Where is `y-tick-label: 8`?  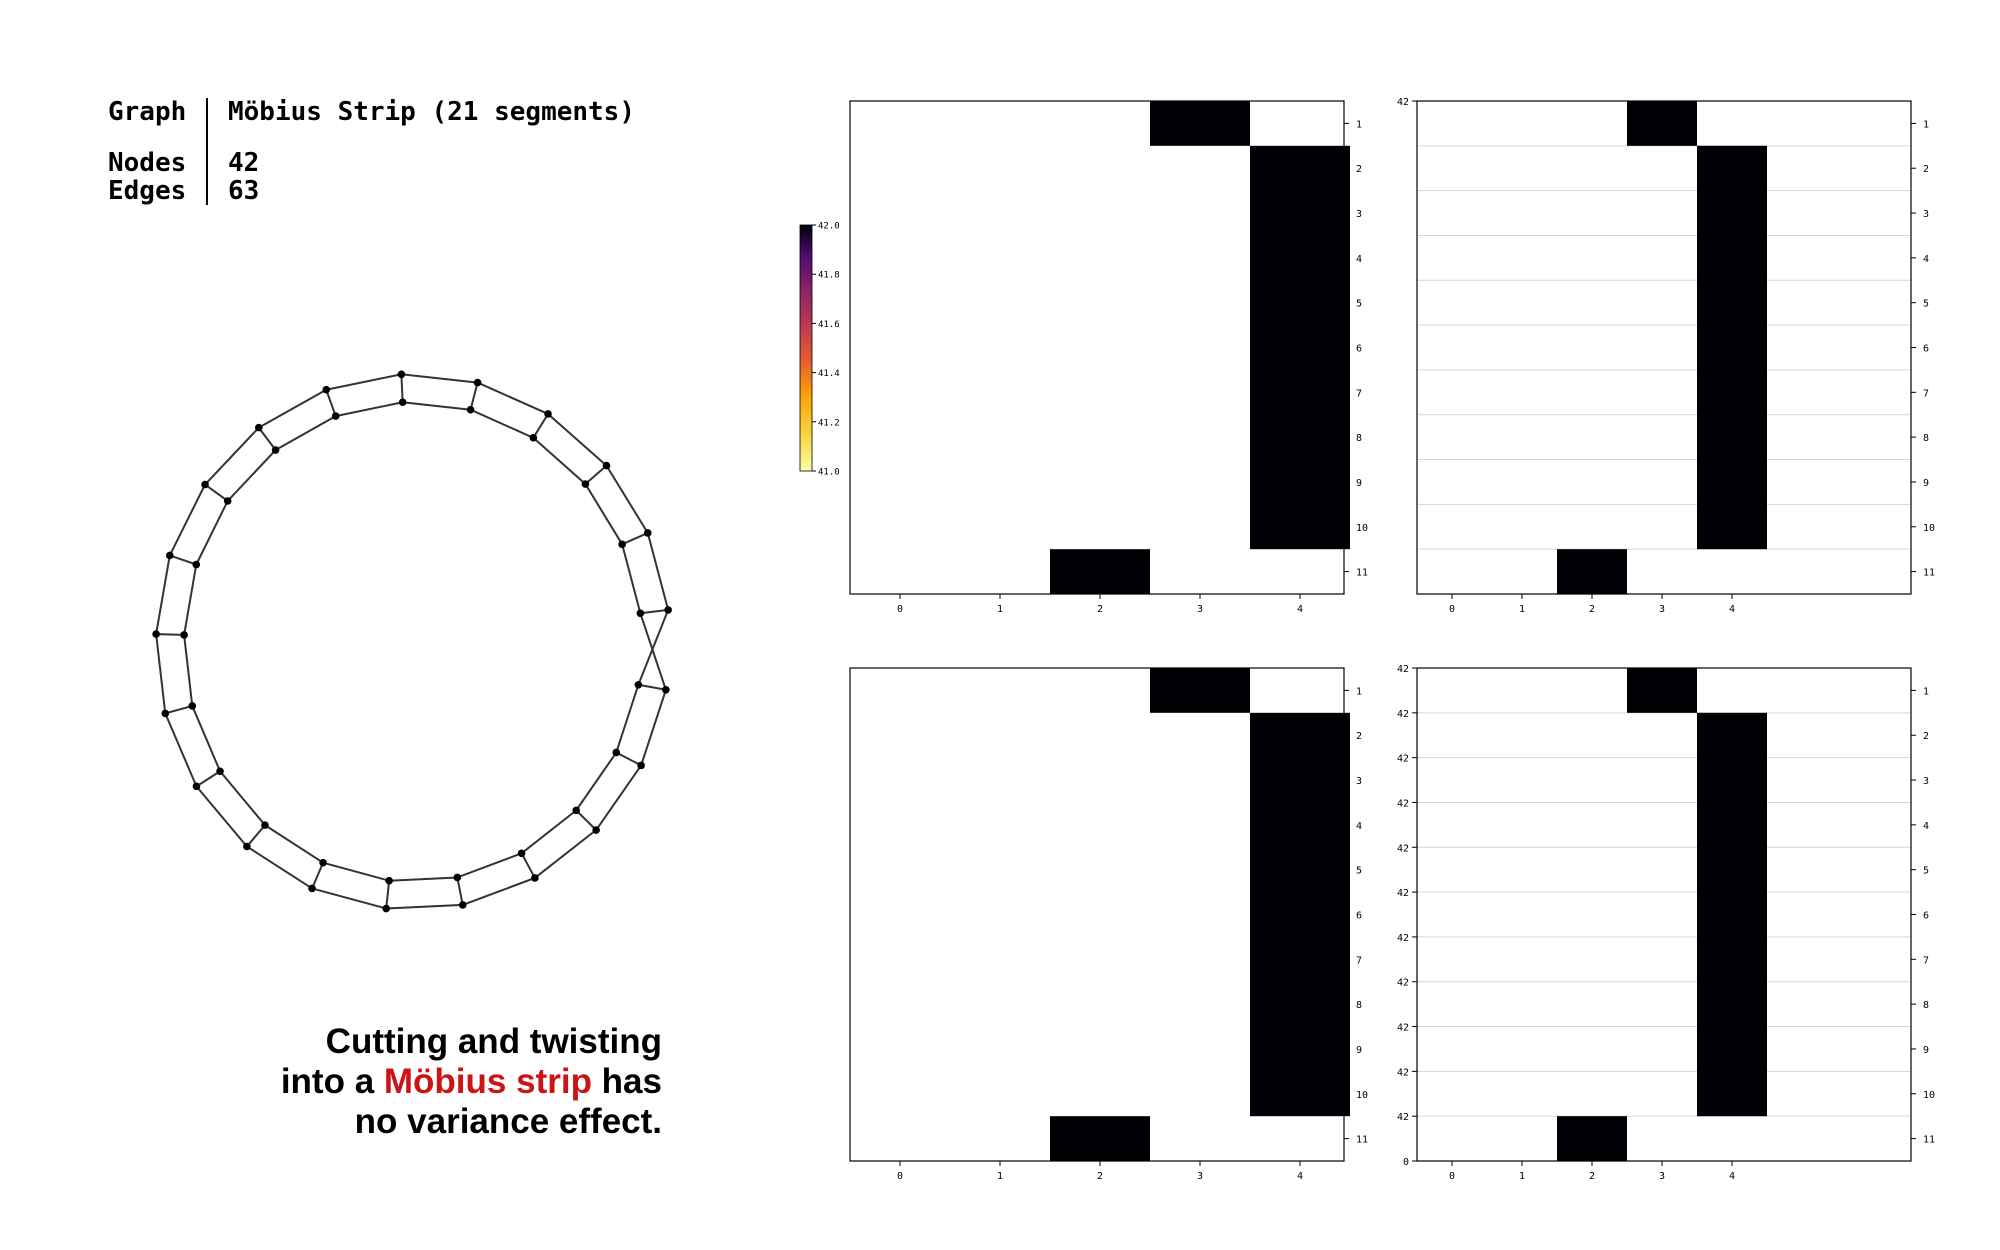 y-tick-label: 8 is located at coordinates (1926, 438).